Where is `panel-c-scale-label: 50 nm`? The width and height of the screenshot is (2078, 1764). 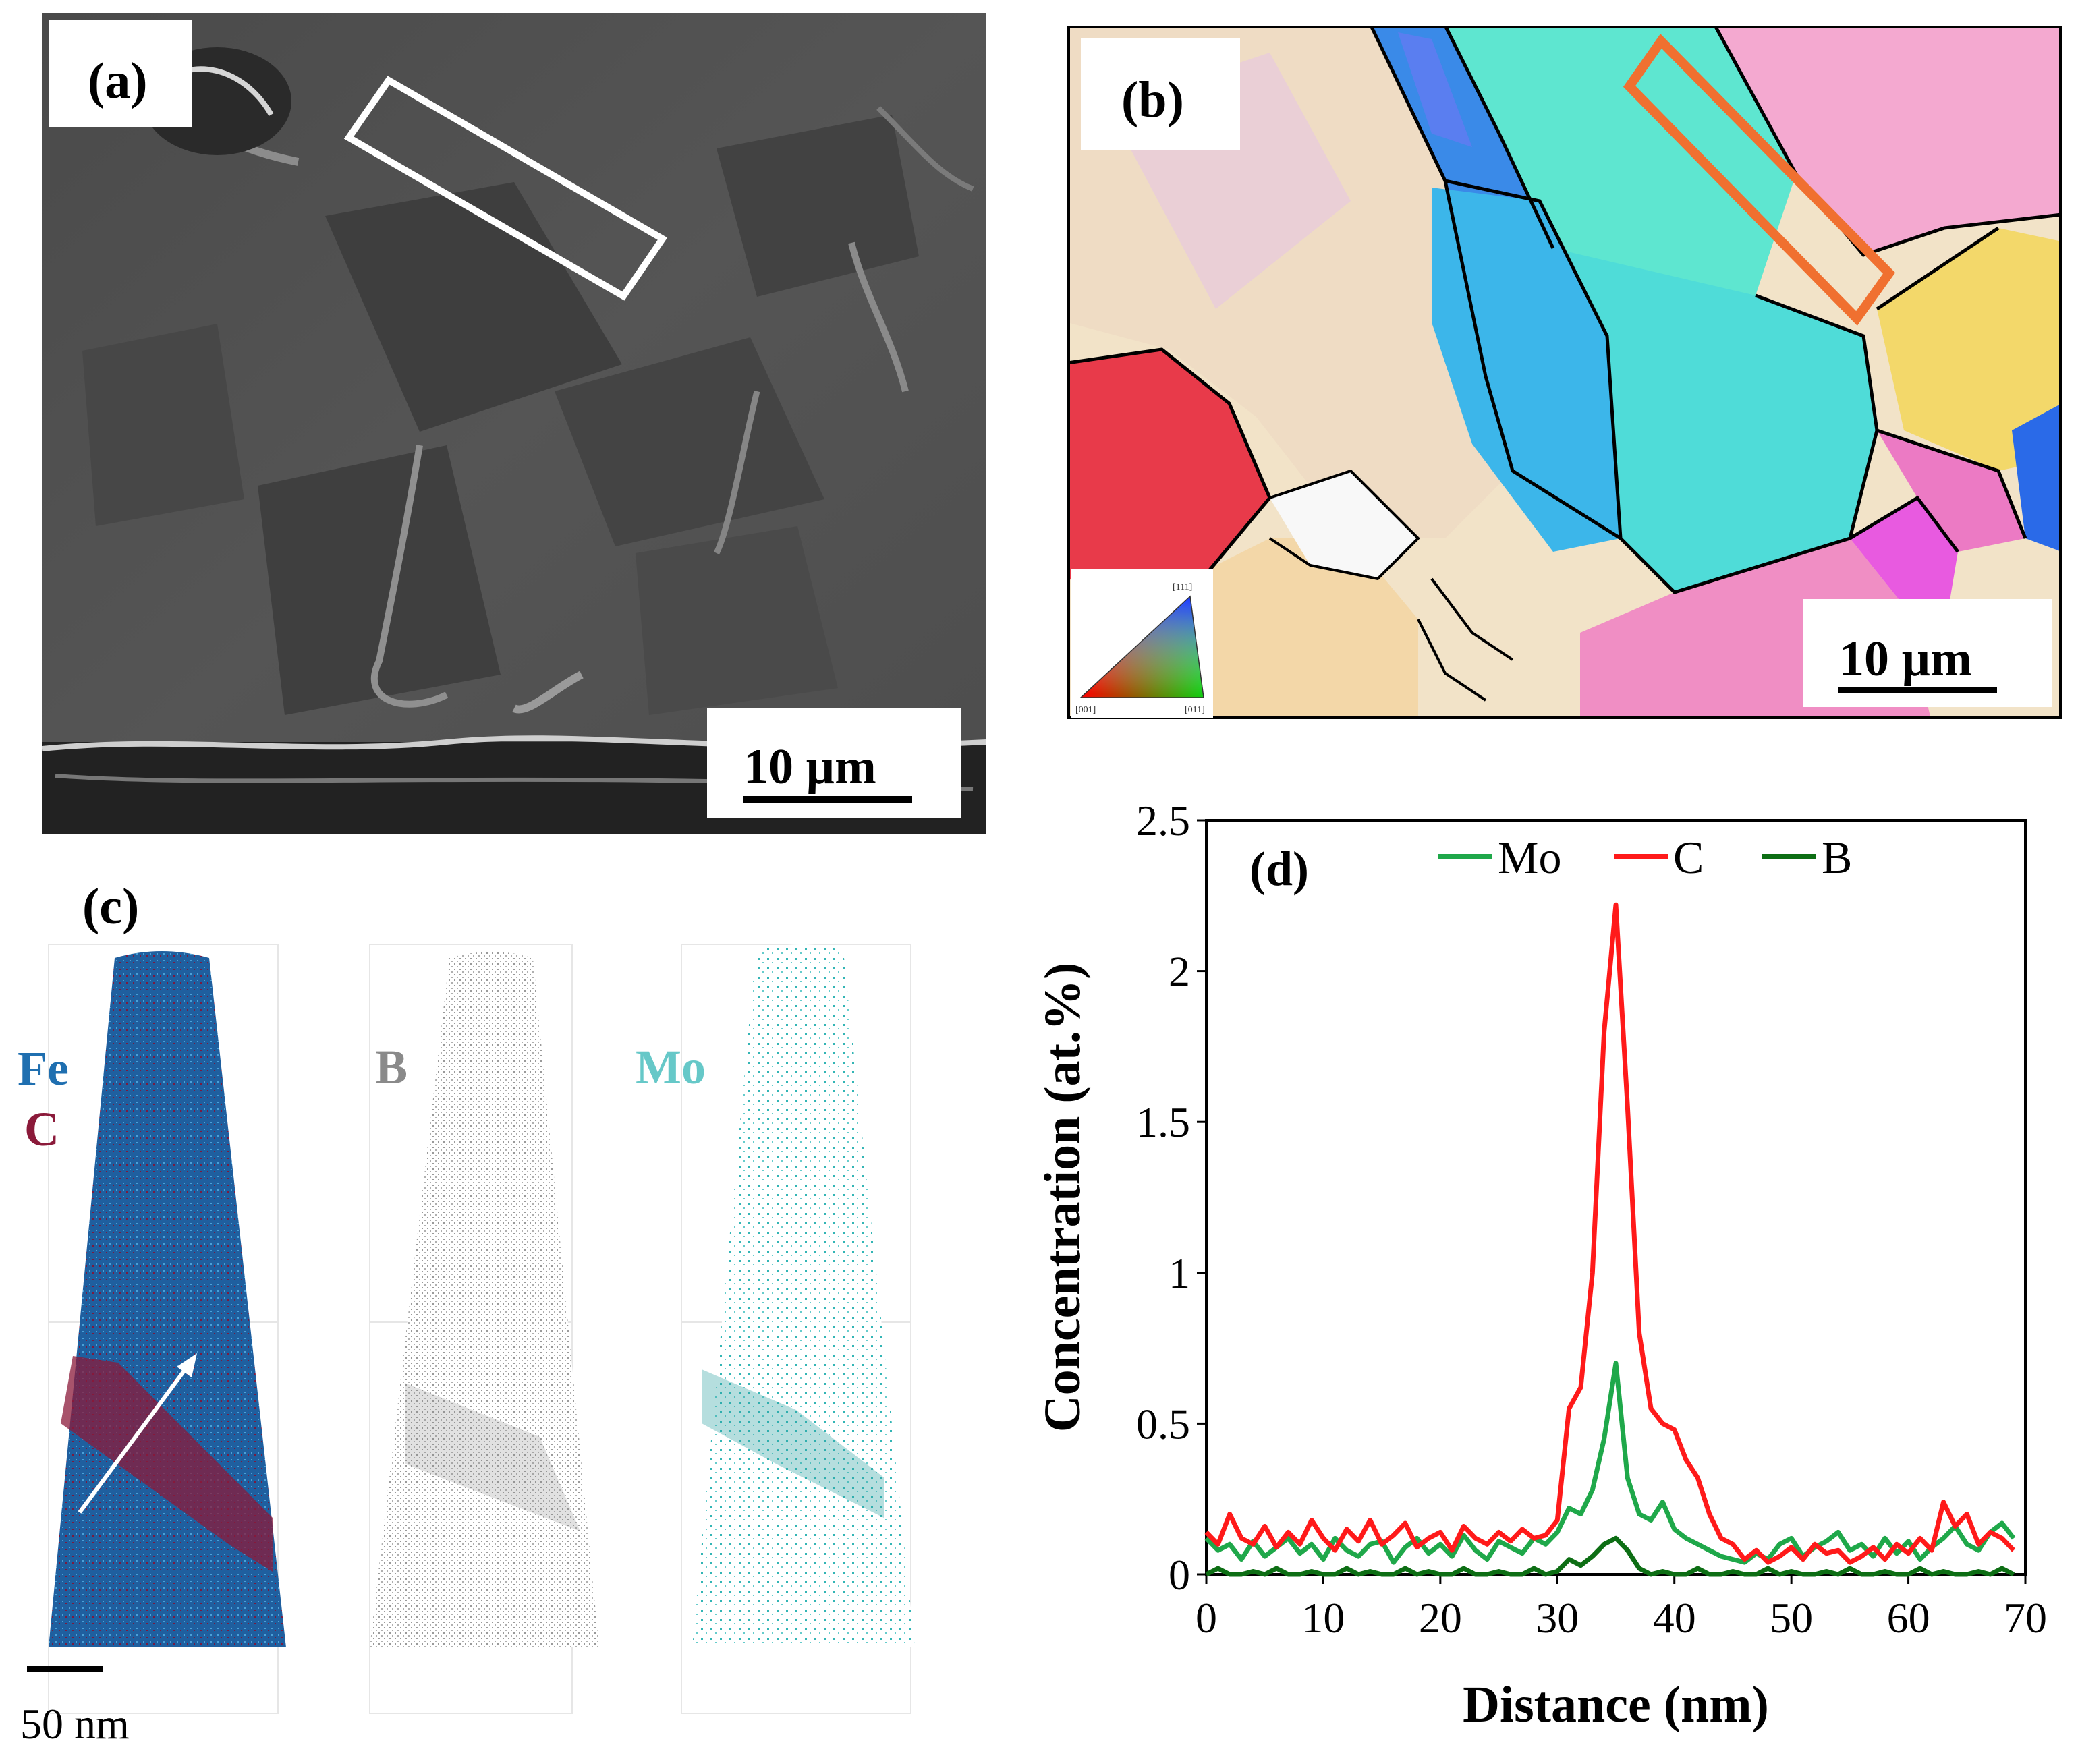
panel-c-scale-label: 50 nm is located at coordinates (75, 1724).